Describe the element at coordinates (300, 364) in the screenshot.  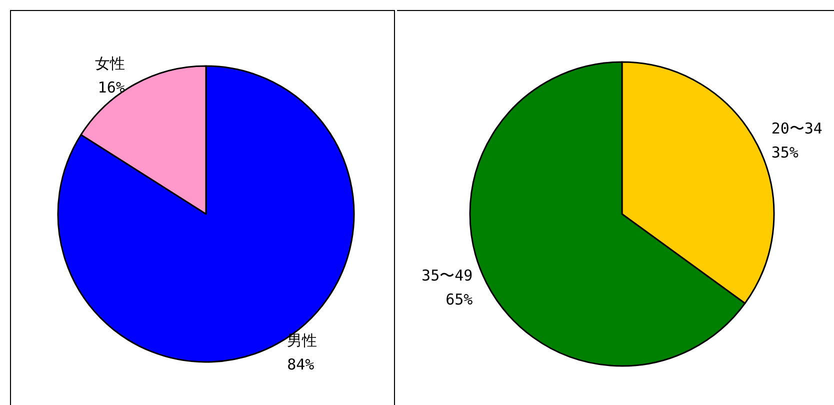
I see `data-label: 84%` at that location.